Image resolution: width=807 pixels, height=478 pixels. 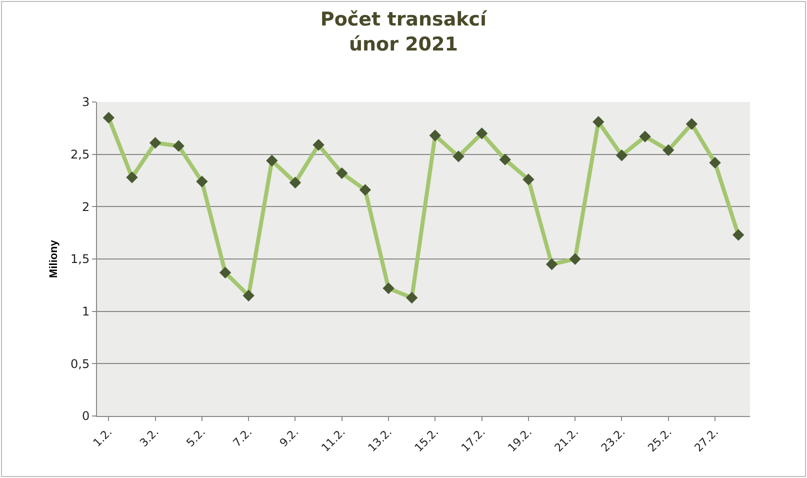 I want to click on x-tick-label: 5.2., so click(x=196, y=438).